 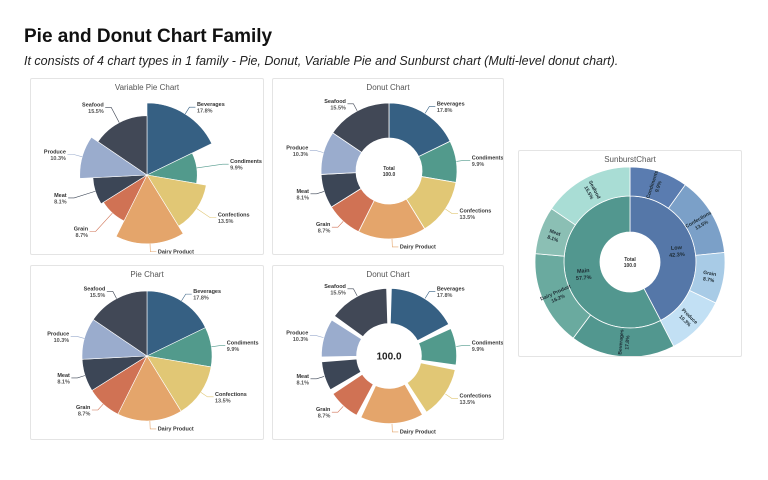 What do you see at coordinates (341, 374) in the screenshot?
I see `slice-meat` at bounding box center [341, 374].